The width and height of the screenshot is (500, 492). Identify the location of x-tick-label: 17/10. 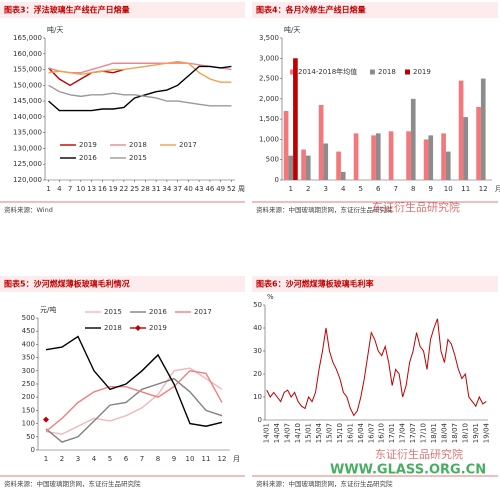
(424, 433).